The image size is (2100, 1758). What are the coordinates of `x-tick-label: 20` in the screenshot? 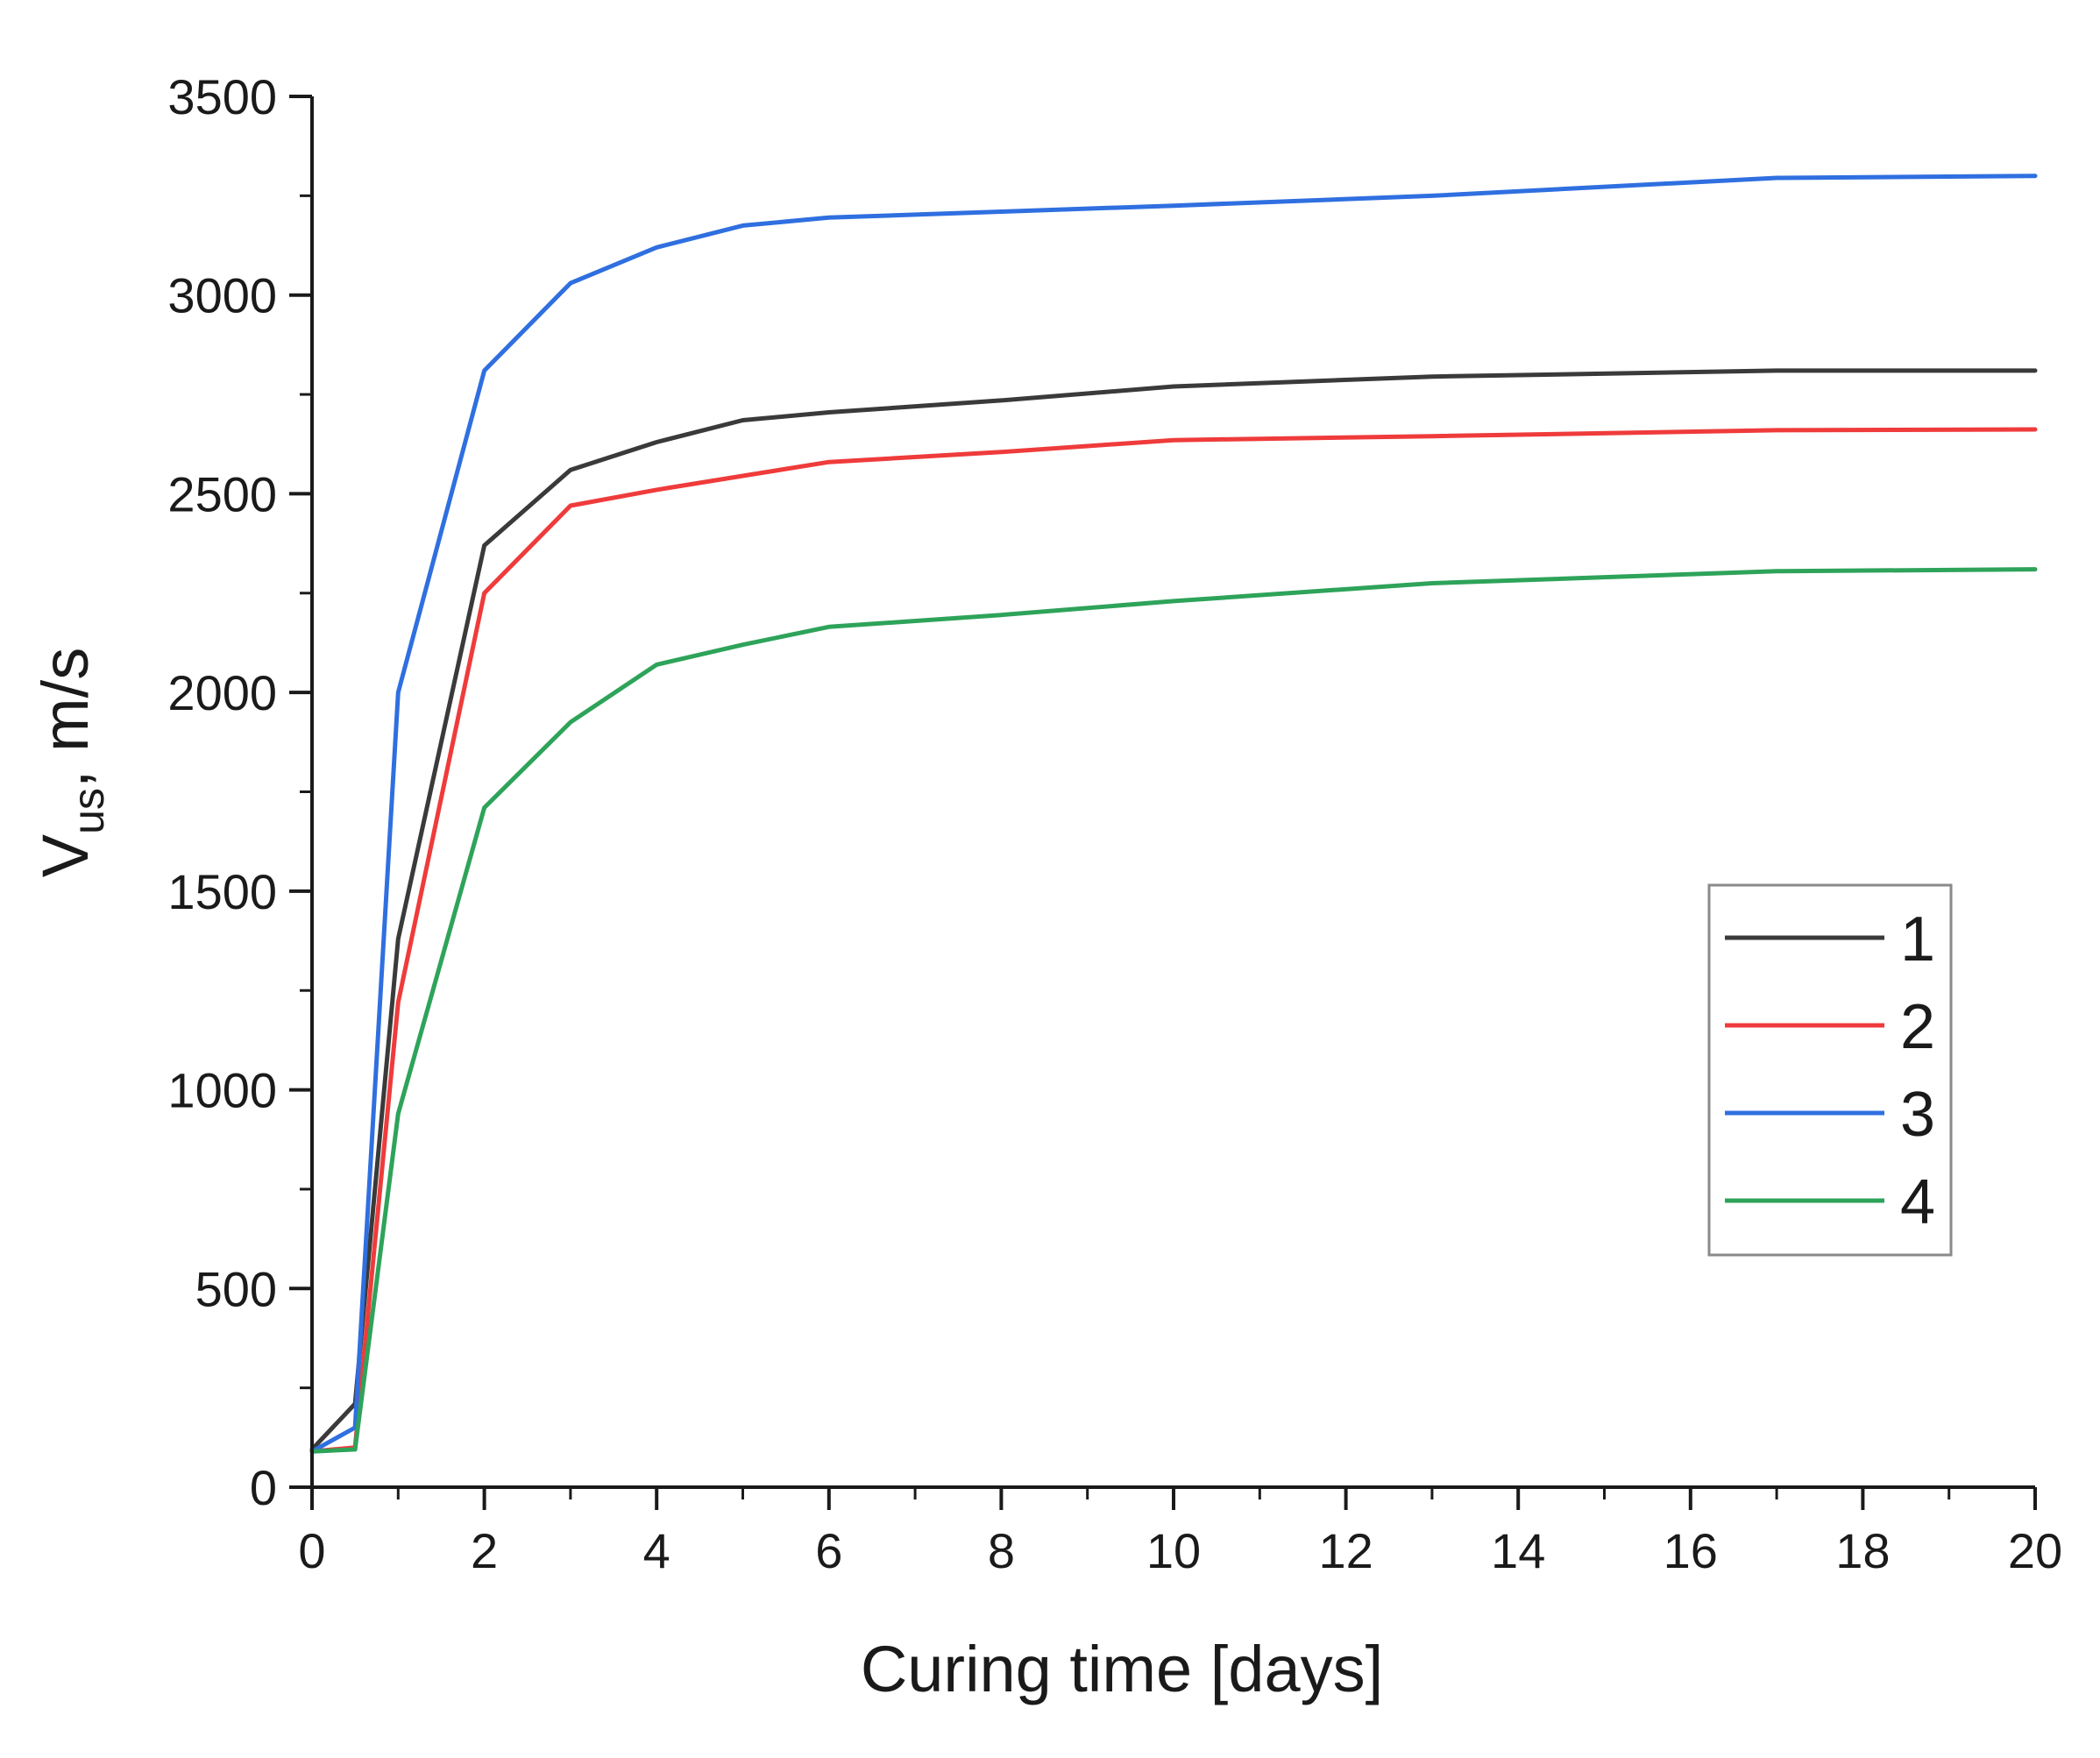 It's located at (2035, 1551).